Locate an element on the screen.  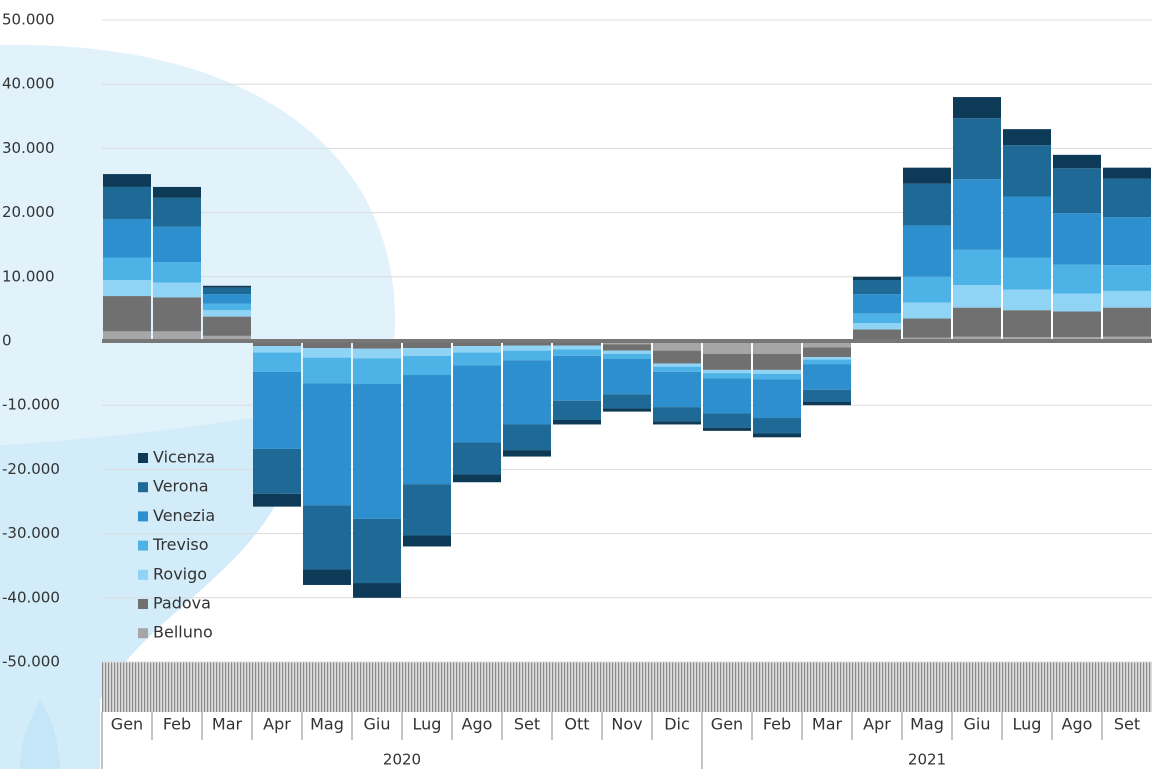
year-label: 2020 is located at coordinates (402, 760).